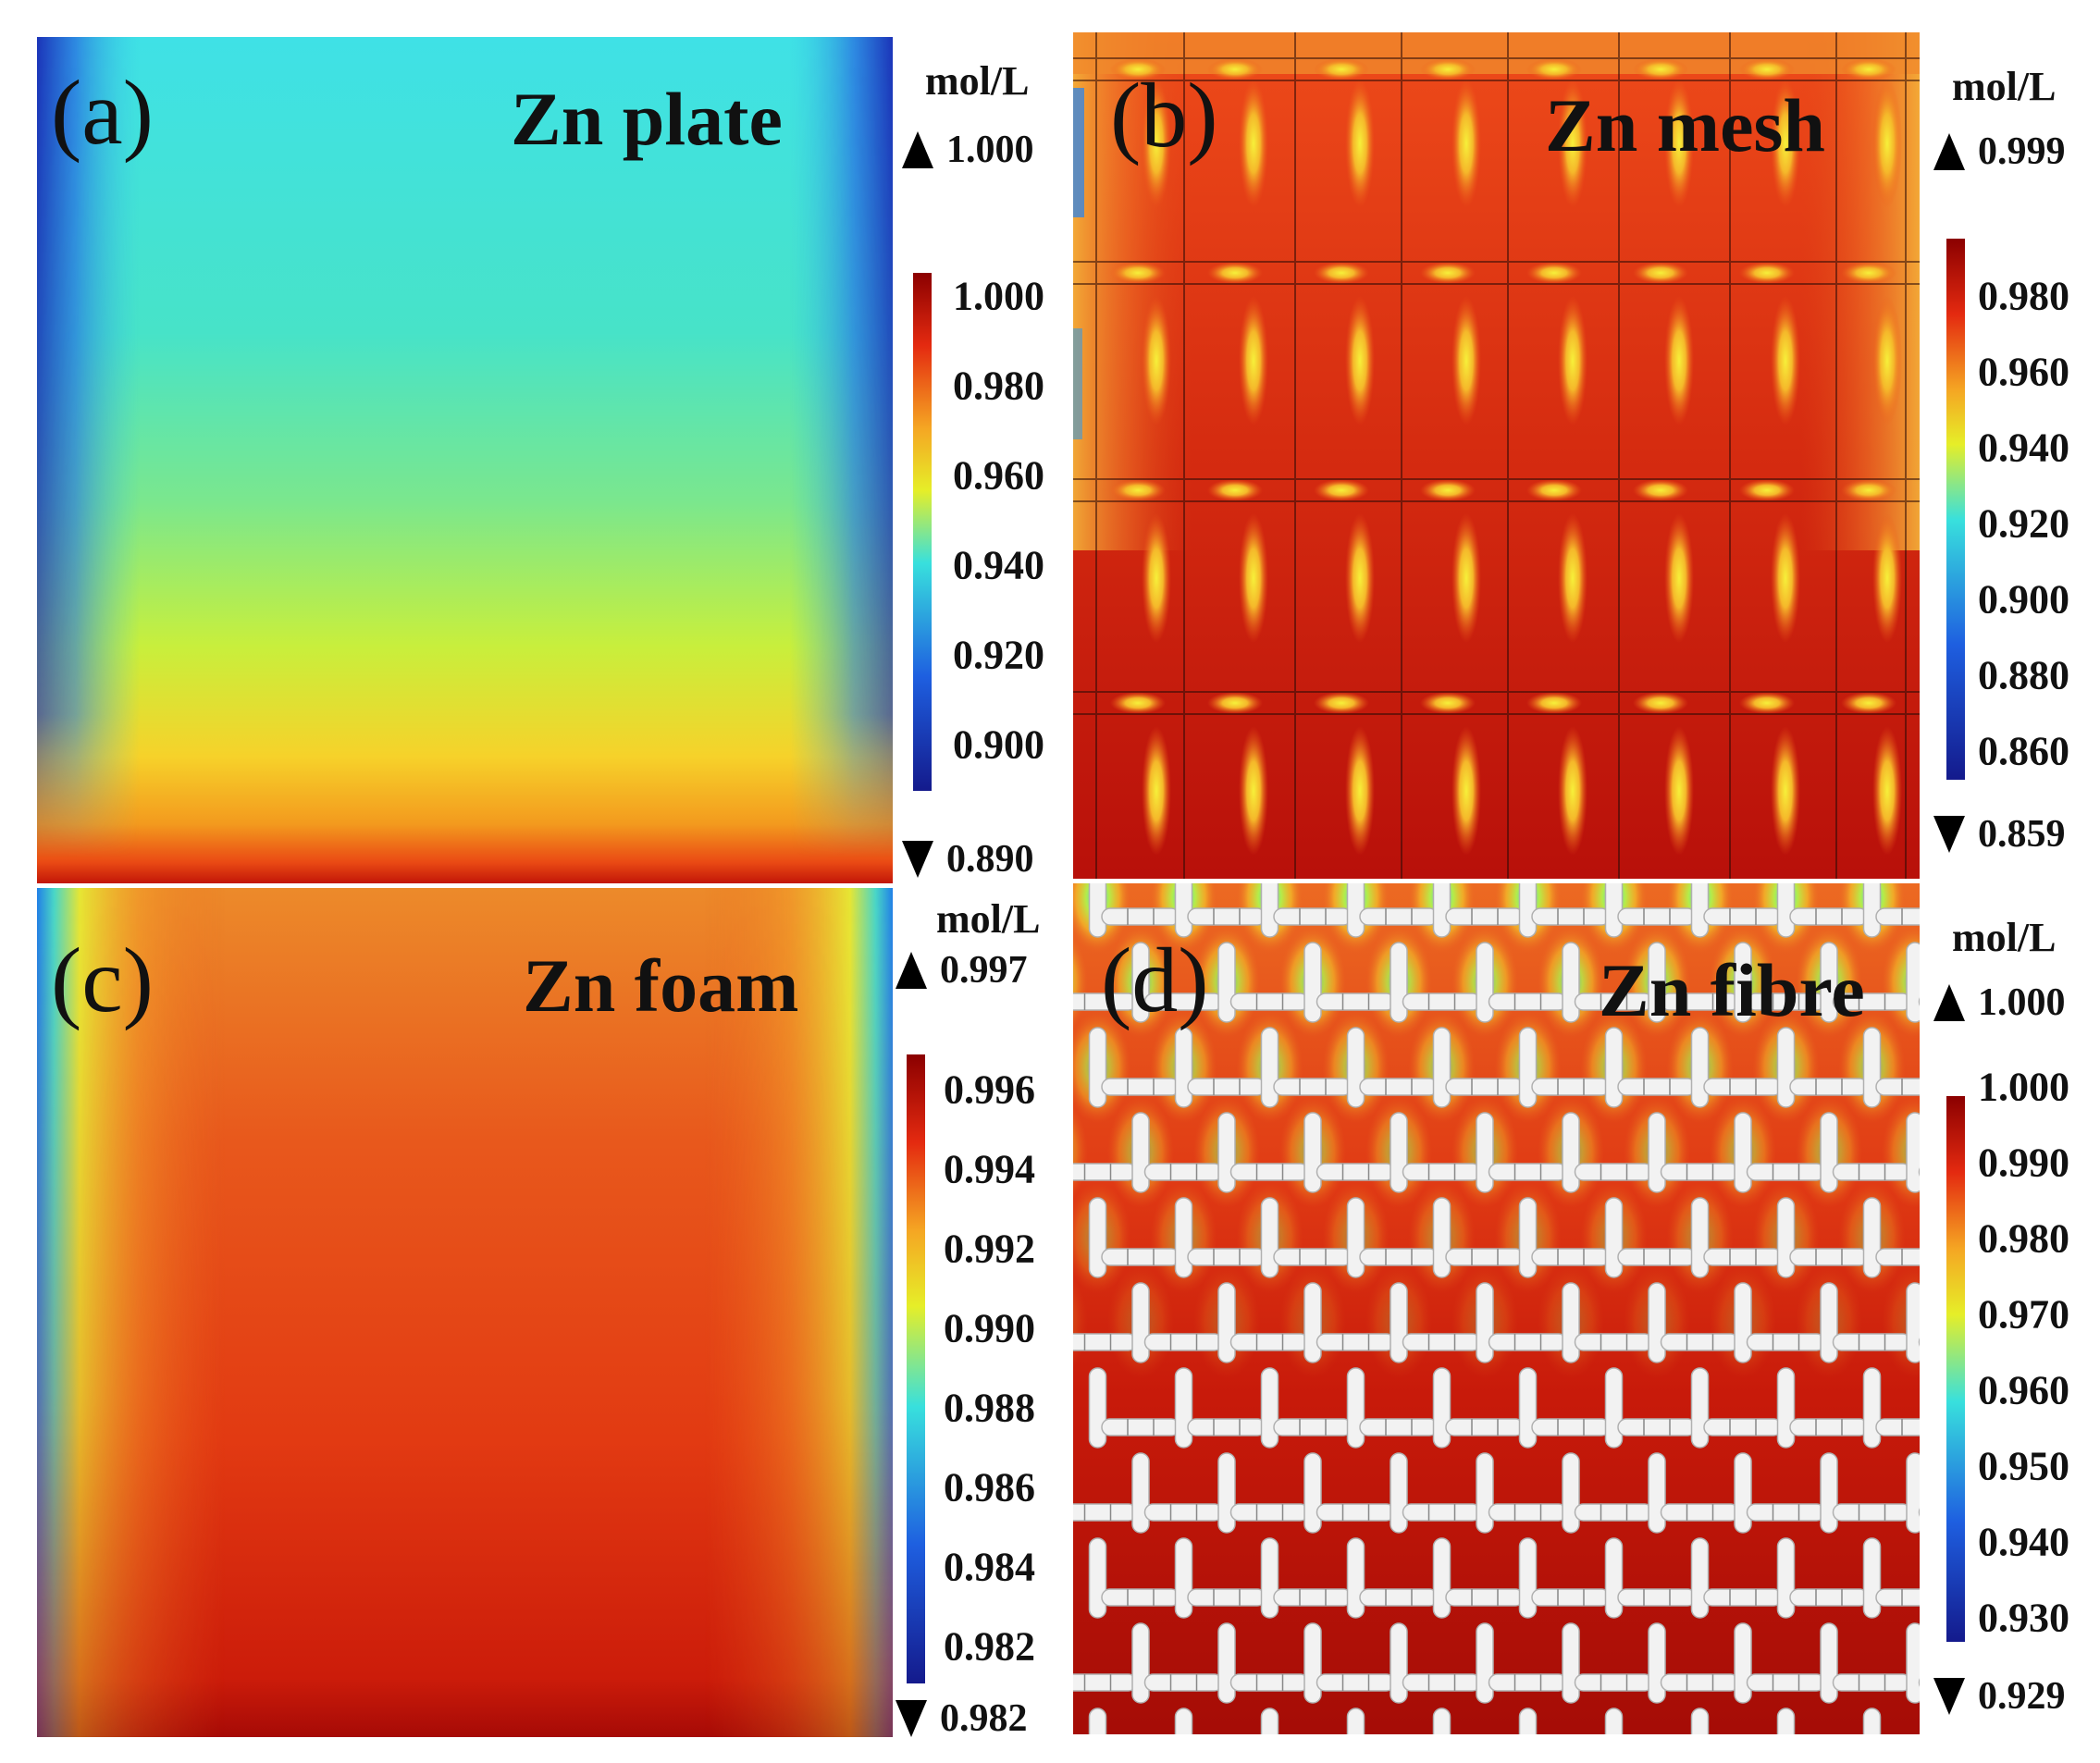 Image resolution: width=2100 pixels, height=1763 pixels. Describe the element at coordinates (989, 1487) in the screenshot. I see `tick-label: 0.986` at that location.